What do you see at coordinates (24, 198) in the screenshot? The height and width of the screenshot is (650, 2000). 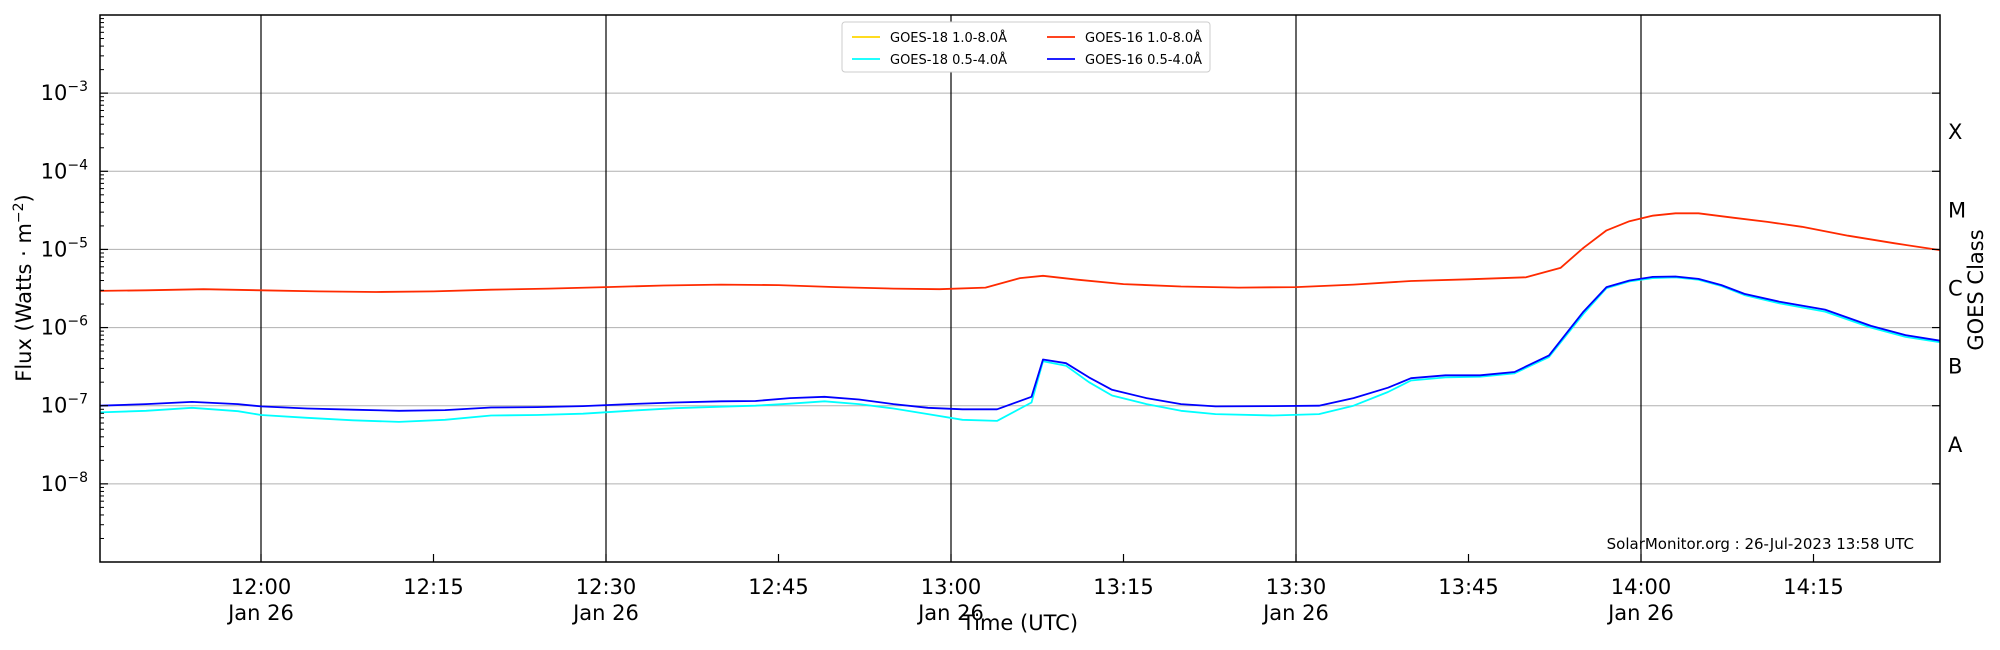 I see `y-axis-label-close: )` at bounding box center [24, 198].